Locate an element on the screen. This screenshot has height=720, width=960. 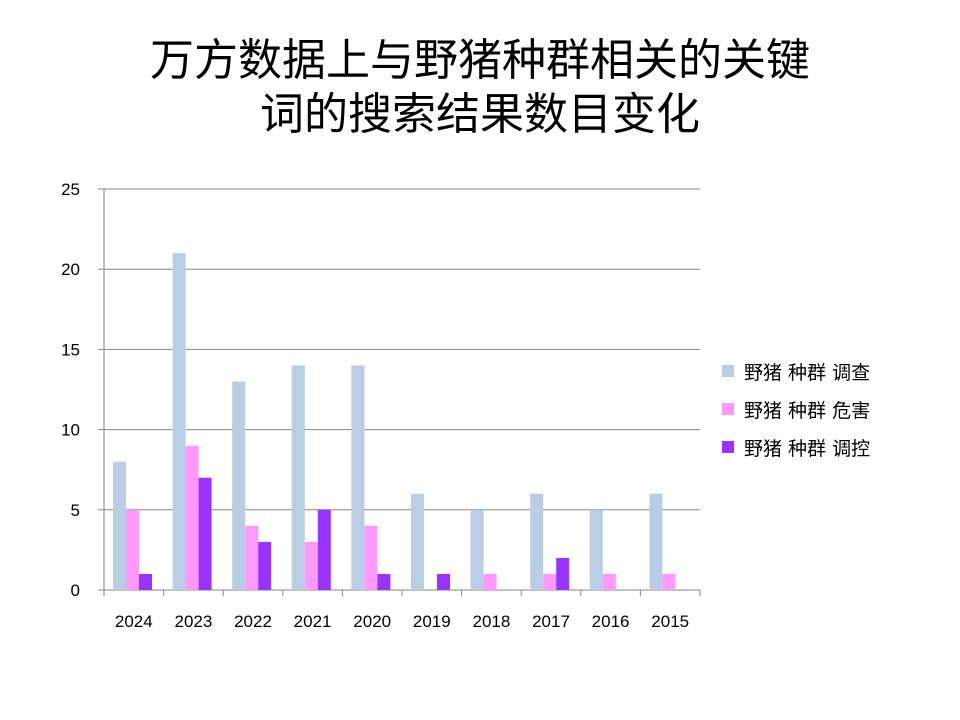
x-tick-label: 2016 is located at coordinates (611, 621).